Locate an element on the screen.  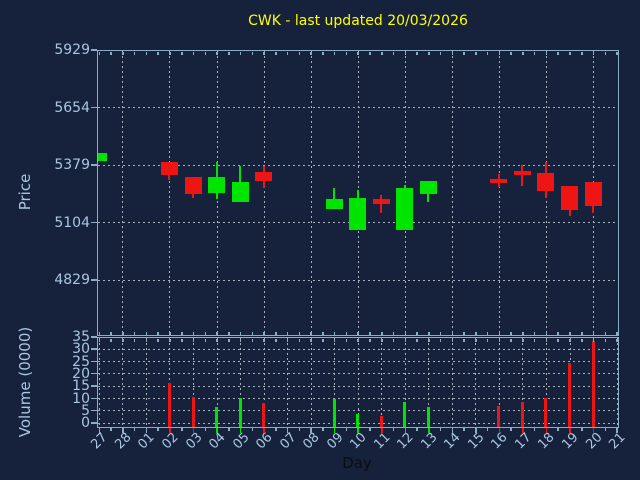
x-tick-label: 01 is located at coordinates (147, 441).